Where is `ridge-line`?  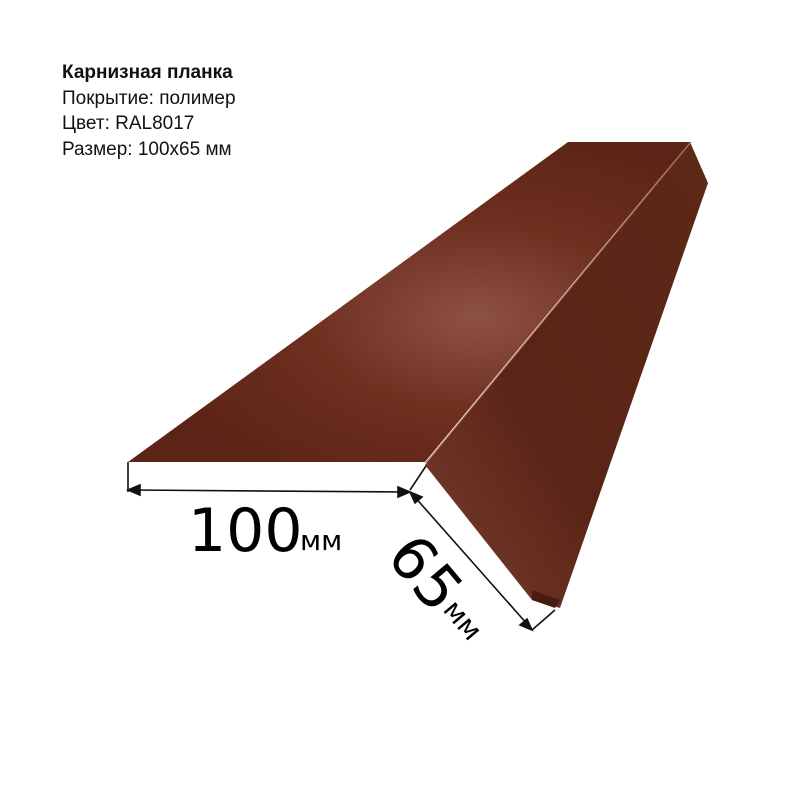
ridge-line is located at coordinates (558, 302).